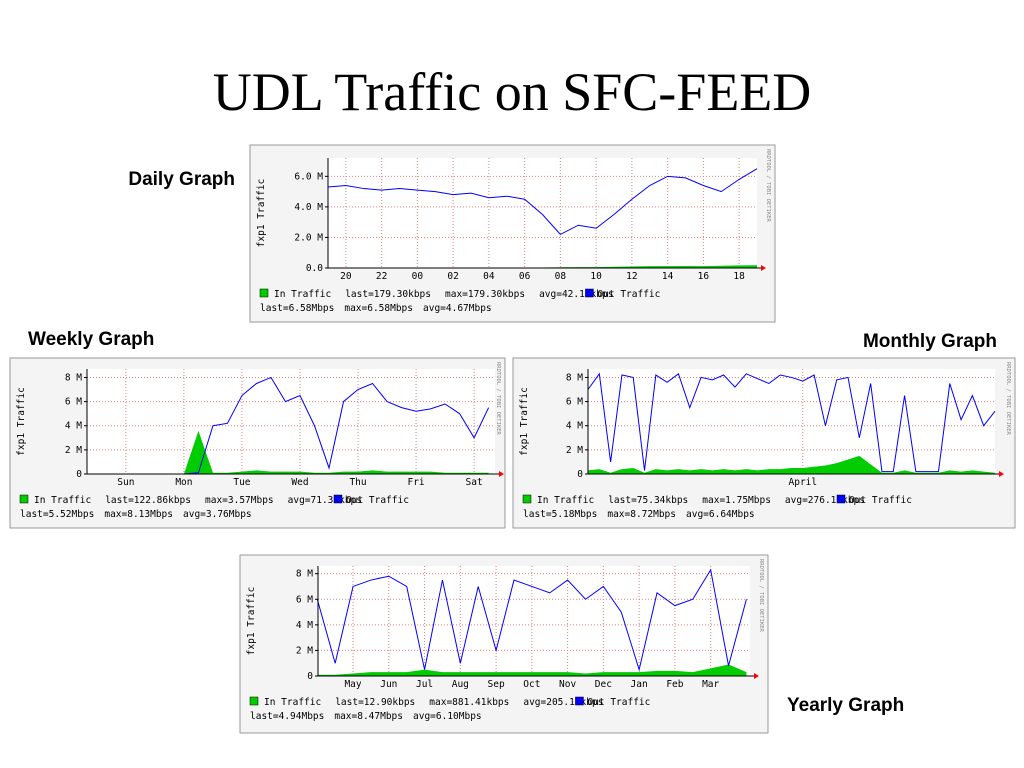  What do you see at coordinates (563, 702) in the screenshot?
I see `legend-stat: avg=205.15kbps` at bounding box center [563, 702].